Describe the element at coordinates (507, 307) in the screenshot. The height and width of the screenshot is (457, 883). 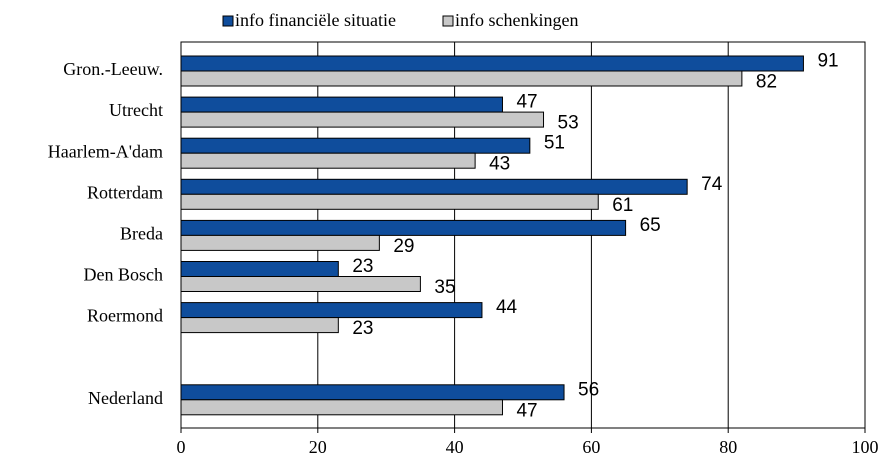
I see `value-label: 44` at that location.